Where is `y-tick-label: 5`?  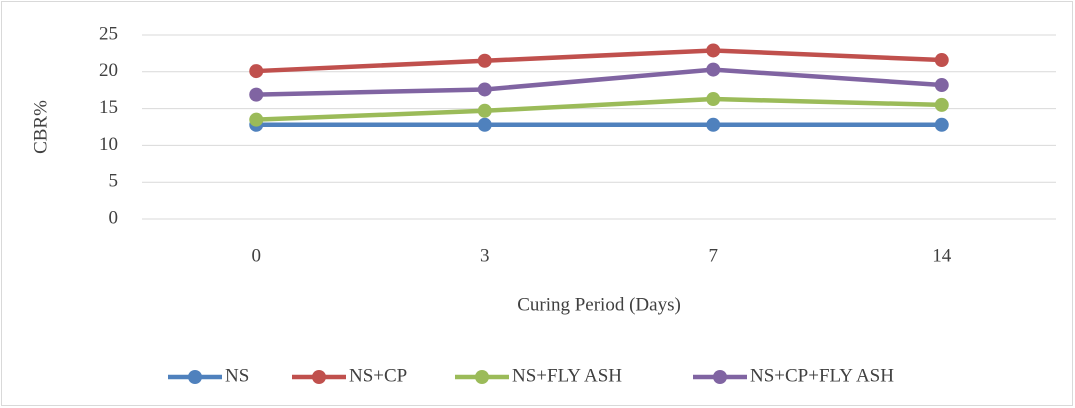 y-tick-label: 5 is located at coordinates (114, 181).